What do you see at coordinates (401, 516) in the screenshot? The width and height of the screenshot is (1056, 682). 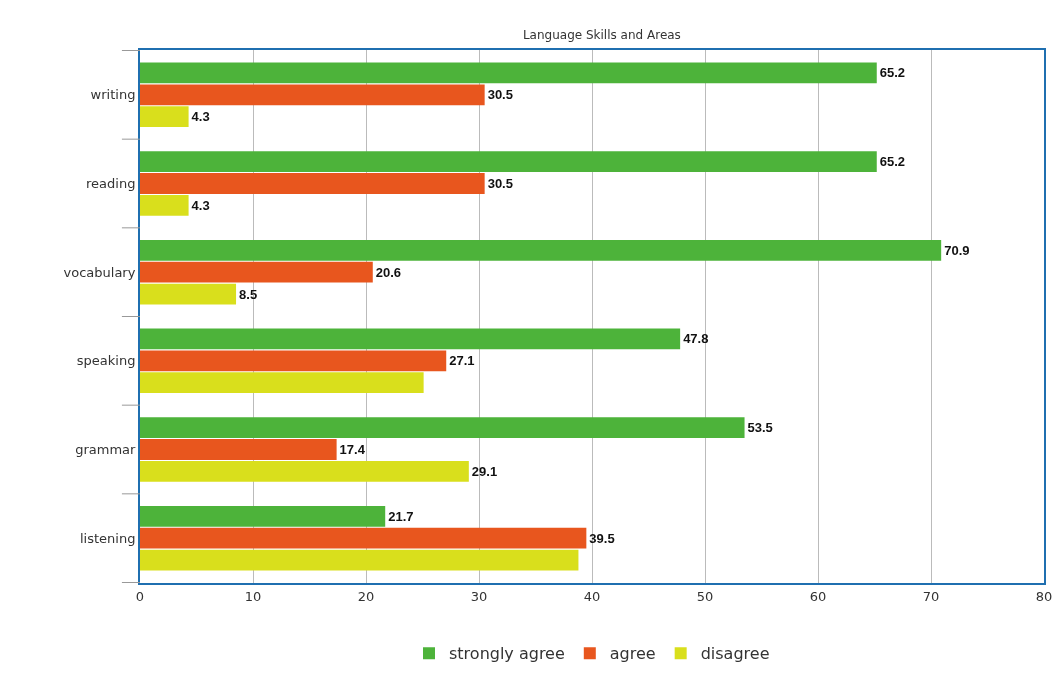 I see `data-label: 21.7` at bounding box center [401, 516].